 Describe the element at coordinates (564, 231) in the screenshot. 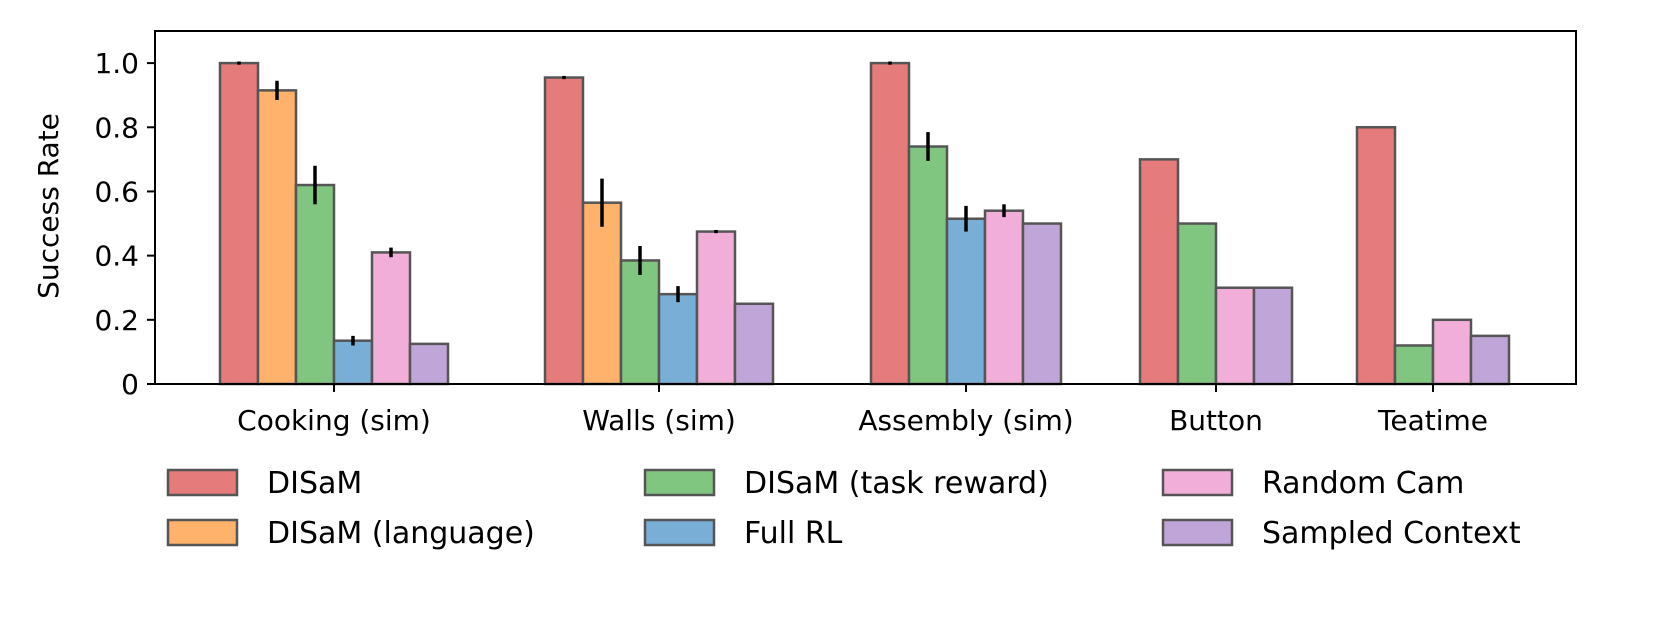

I see `bar-walls-sim-disam` at that location.